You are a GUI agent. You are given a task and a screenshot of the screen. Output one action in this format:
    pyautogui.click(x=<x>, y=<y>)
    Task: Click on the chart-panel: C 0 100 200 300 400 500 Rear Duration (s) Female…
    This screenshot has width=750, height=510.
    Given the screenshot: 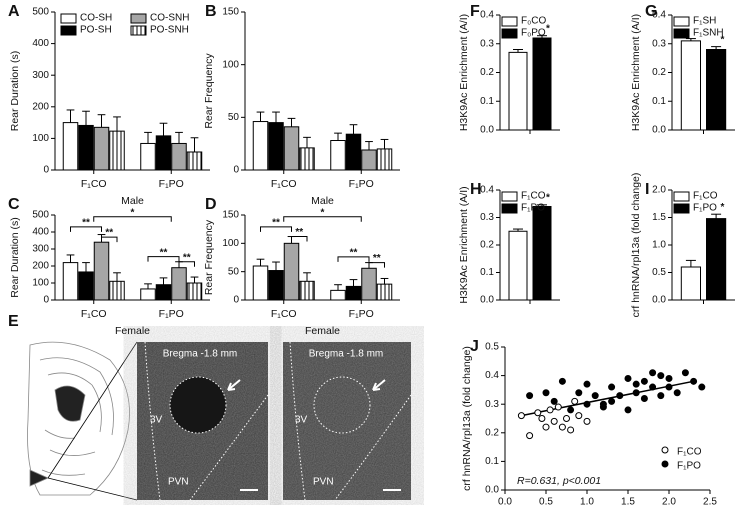 What is the action you would take?
    pyautogui.click(x=109, y=266)
    